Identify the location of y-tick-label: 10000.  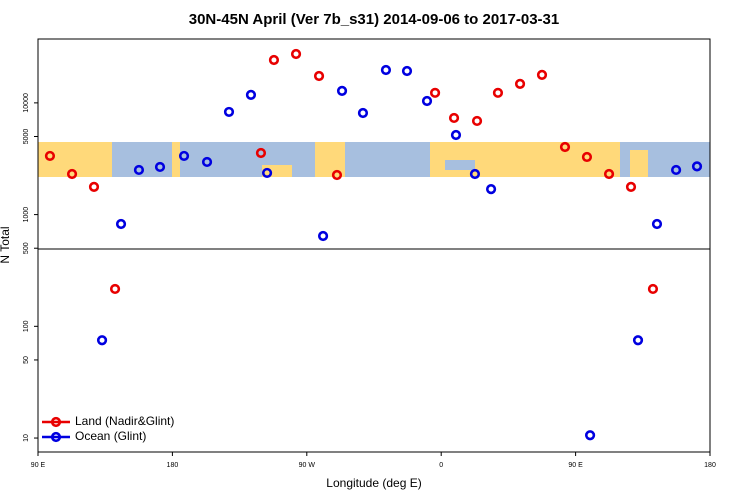
(26, 103).